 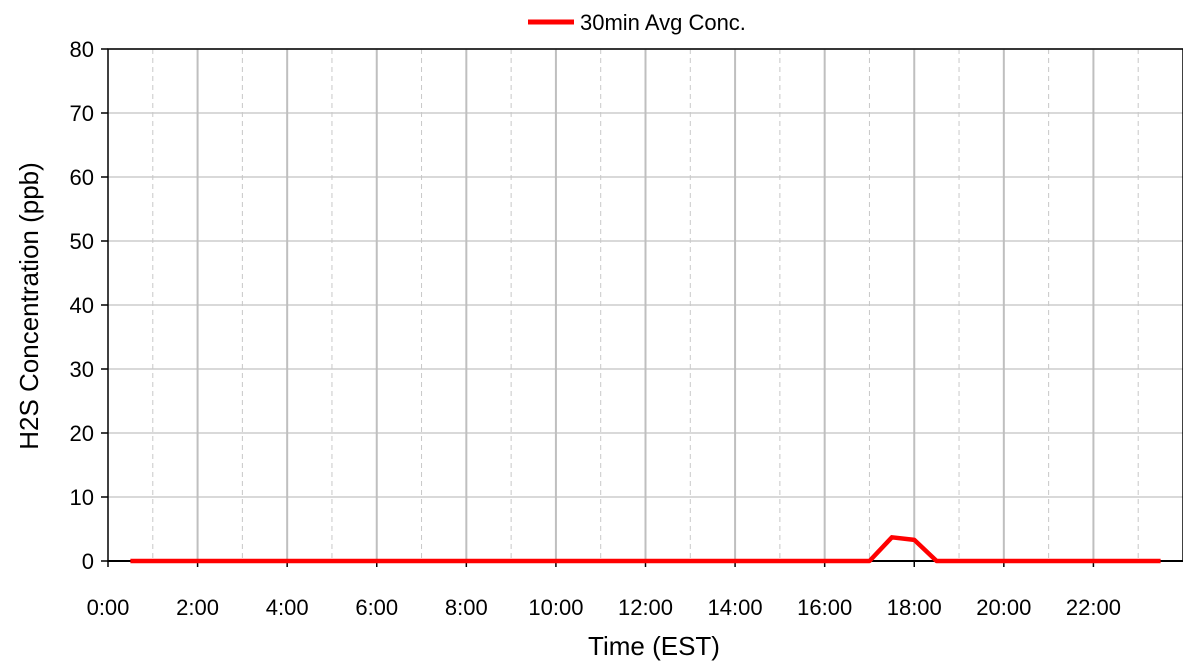 What do you see at coordinates (82, 433) in the screenshot?
I see `y-tick-label: 20` at bounding box center [82, 433].